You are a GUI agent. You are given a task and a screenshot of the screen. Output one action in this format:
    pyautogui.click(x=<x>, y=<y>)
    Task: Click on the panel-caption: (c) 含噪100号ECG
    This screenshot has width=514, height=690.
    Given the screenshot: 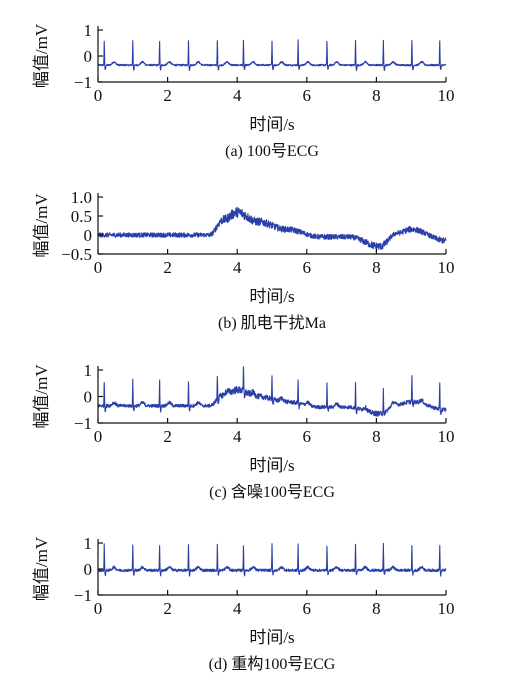 What is the action you would take?
    pyautogui.click(x=272, y=492)
    